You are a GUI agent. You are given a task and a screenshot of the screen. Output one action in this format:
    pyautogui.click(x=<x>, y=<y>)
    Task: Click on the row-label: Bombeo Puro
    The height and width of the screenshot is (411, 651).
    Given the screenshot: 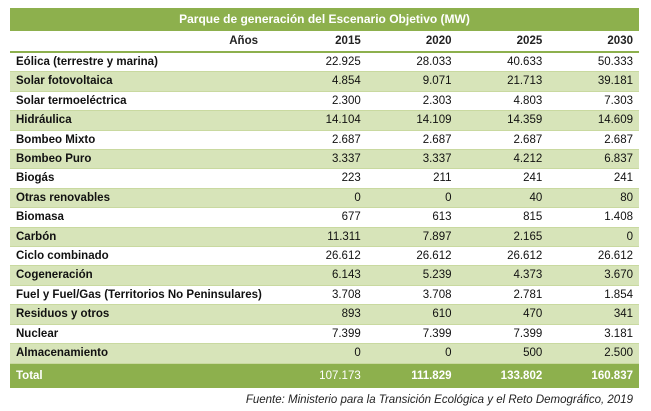 What is the action you would take?
    pyautogui.click(x=143, y=159)
    